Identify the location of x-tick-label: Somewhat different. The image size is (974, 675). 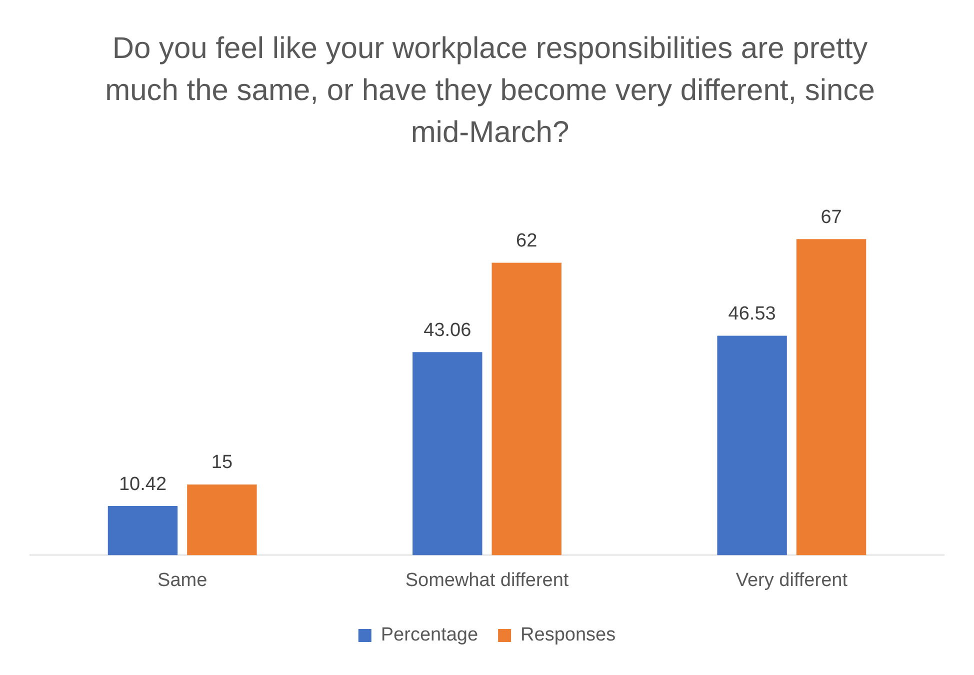
(487, 580).